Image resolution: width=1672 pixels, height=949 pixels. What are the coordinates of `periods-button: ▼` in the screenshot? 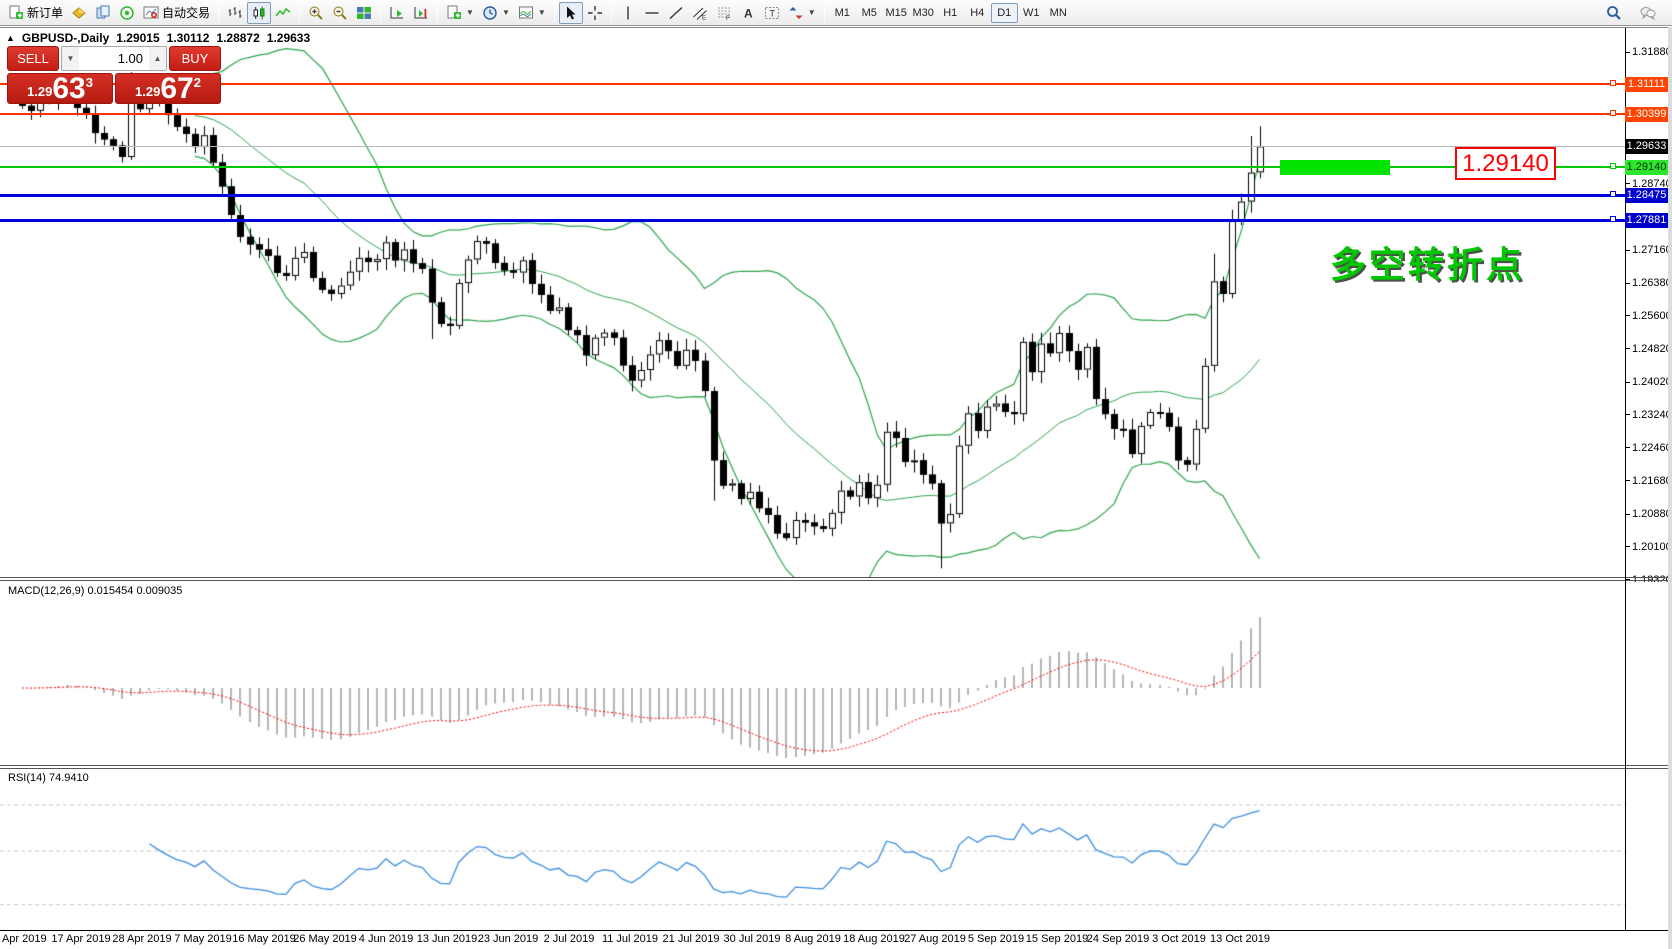 It's located at (496, 13).